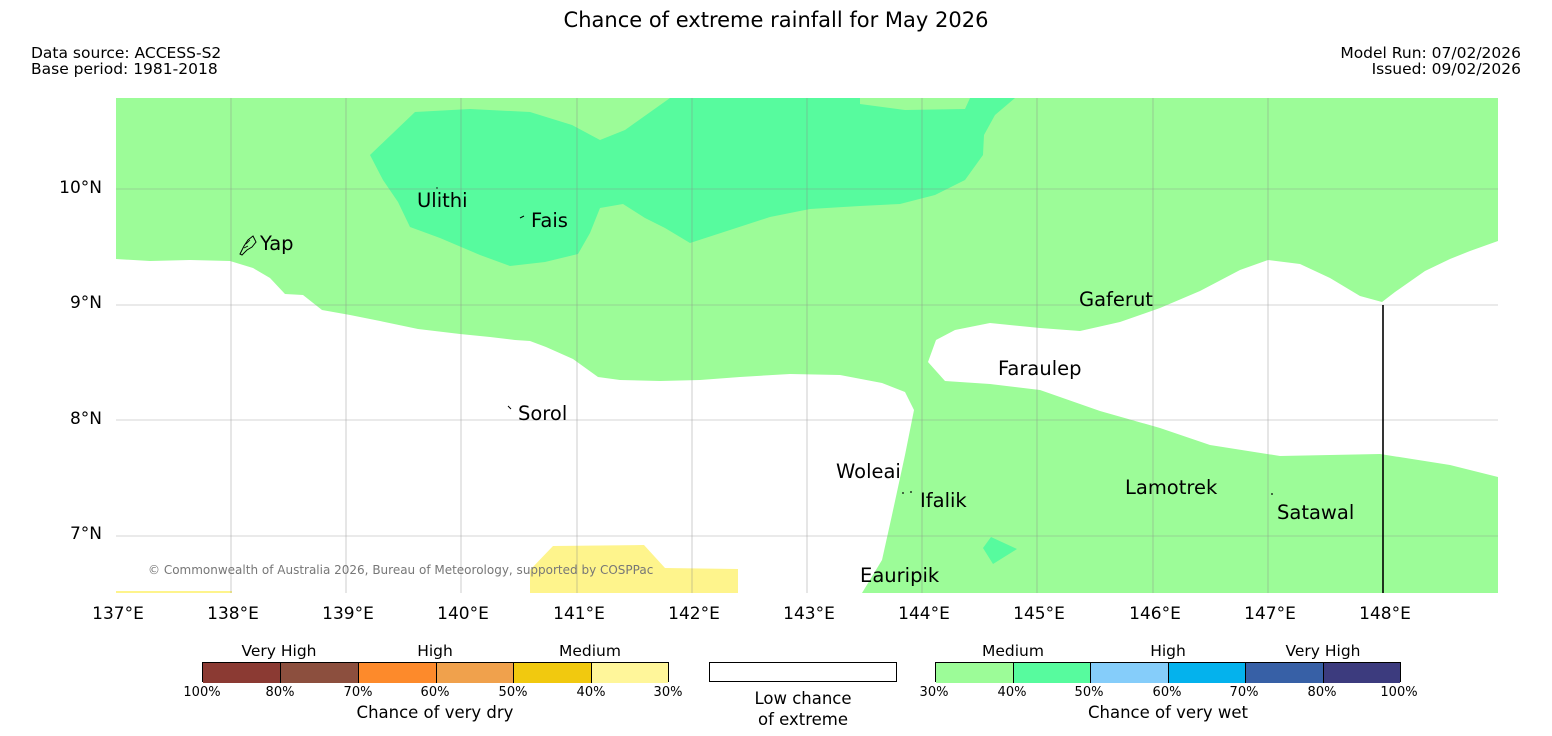  I want to click on lon-label-144e: 144°E, so click(924, 614).